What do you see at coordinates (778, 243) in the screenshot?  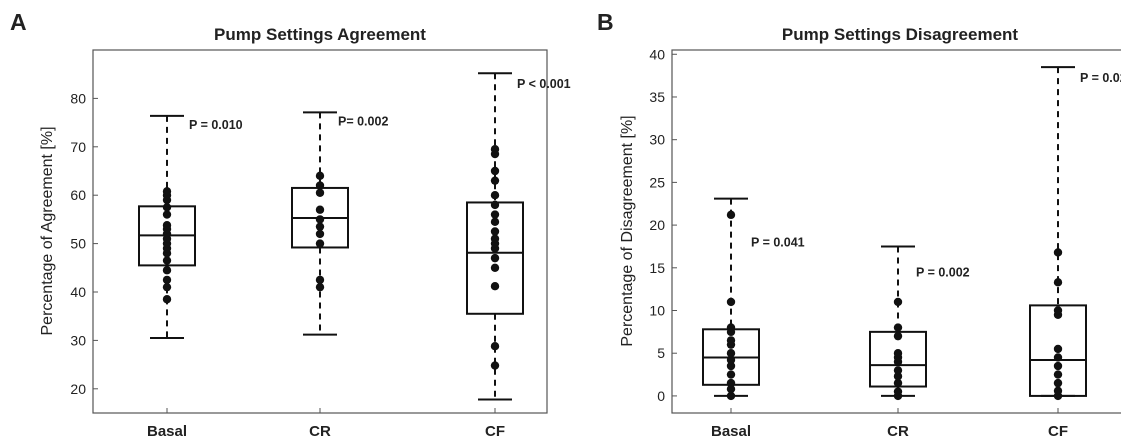 I see `p-value-annotation: P = 0.041` at bounding box center [778, 243].